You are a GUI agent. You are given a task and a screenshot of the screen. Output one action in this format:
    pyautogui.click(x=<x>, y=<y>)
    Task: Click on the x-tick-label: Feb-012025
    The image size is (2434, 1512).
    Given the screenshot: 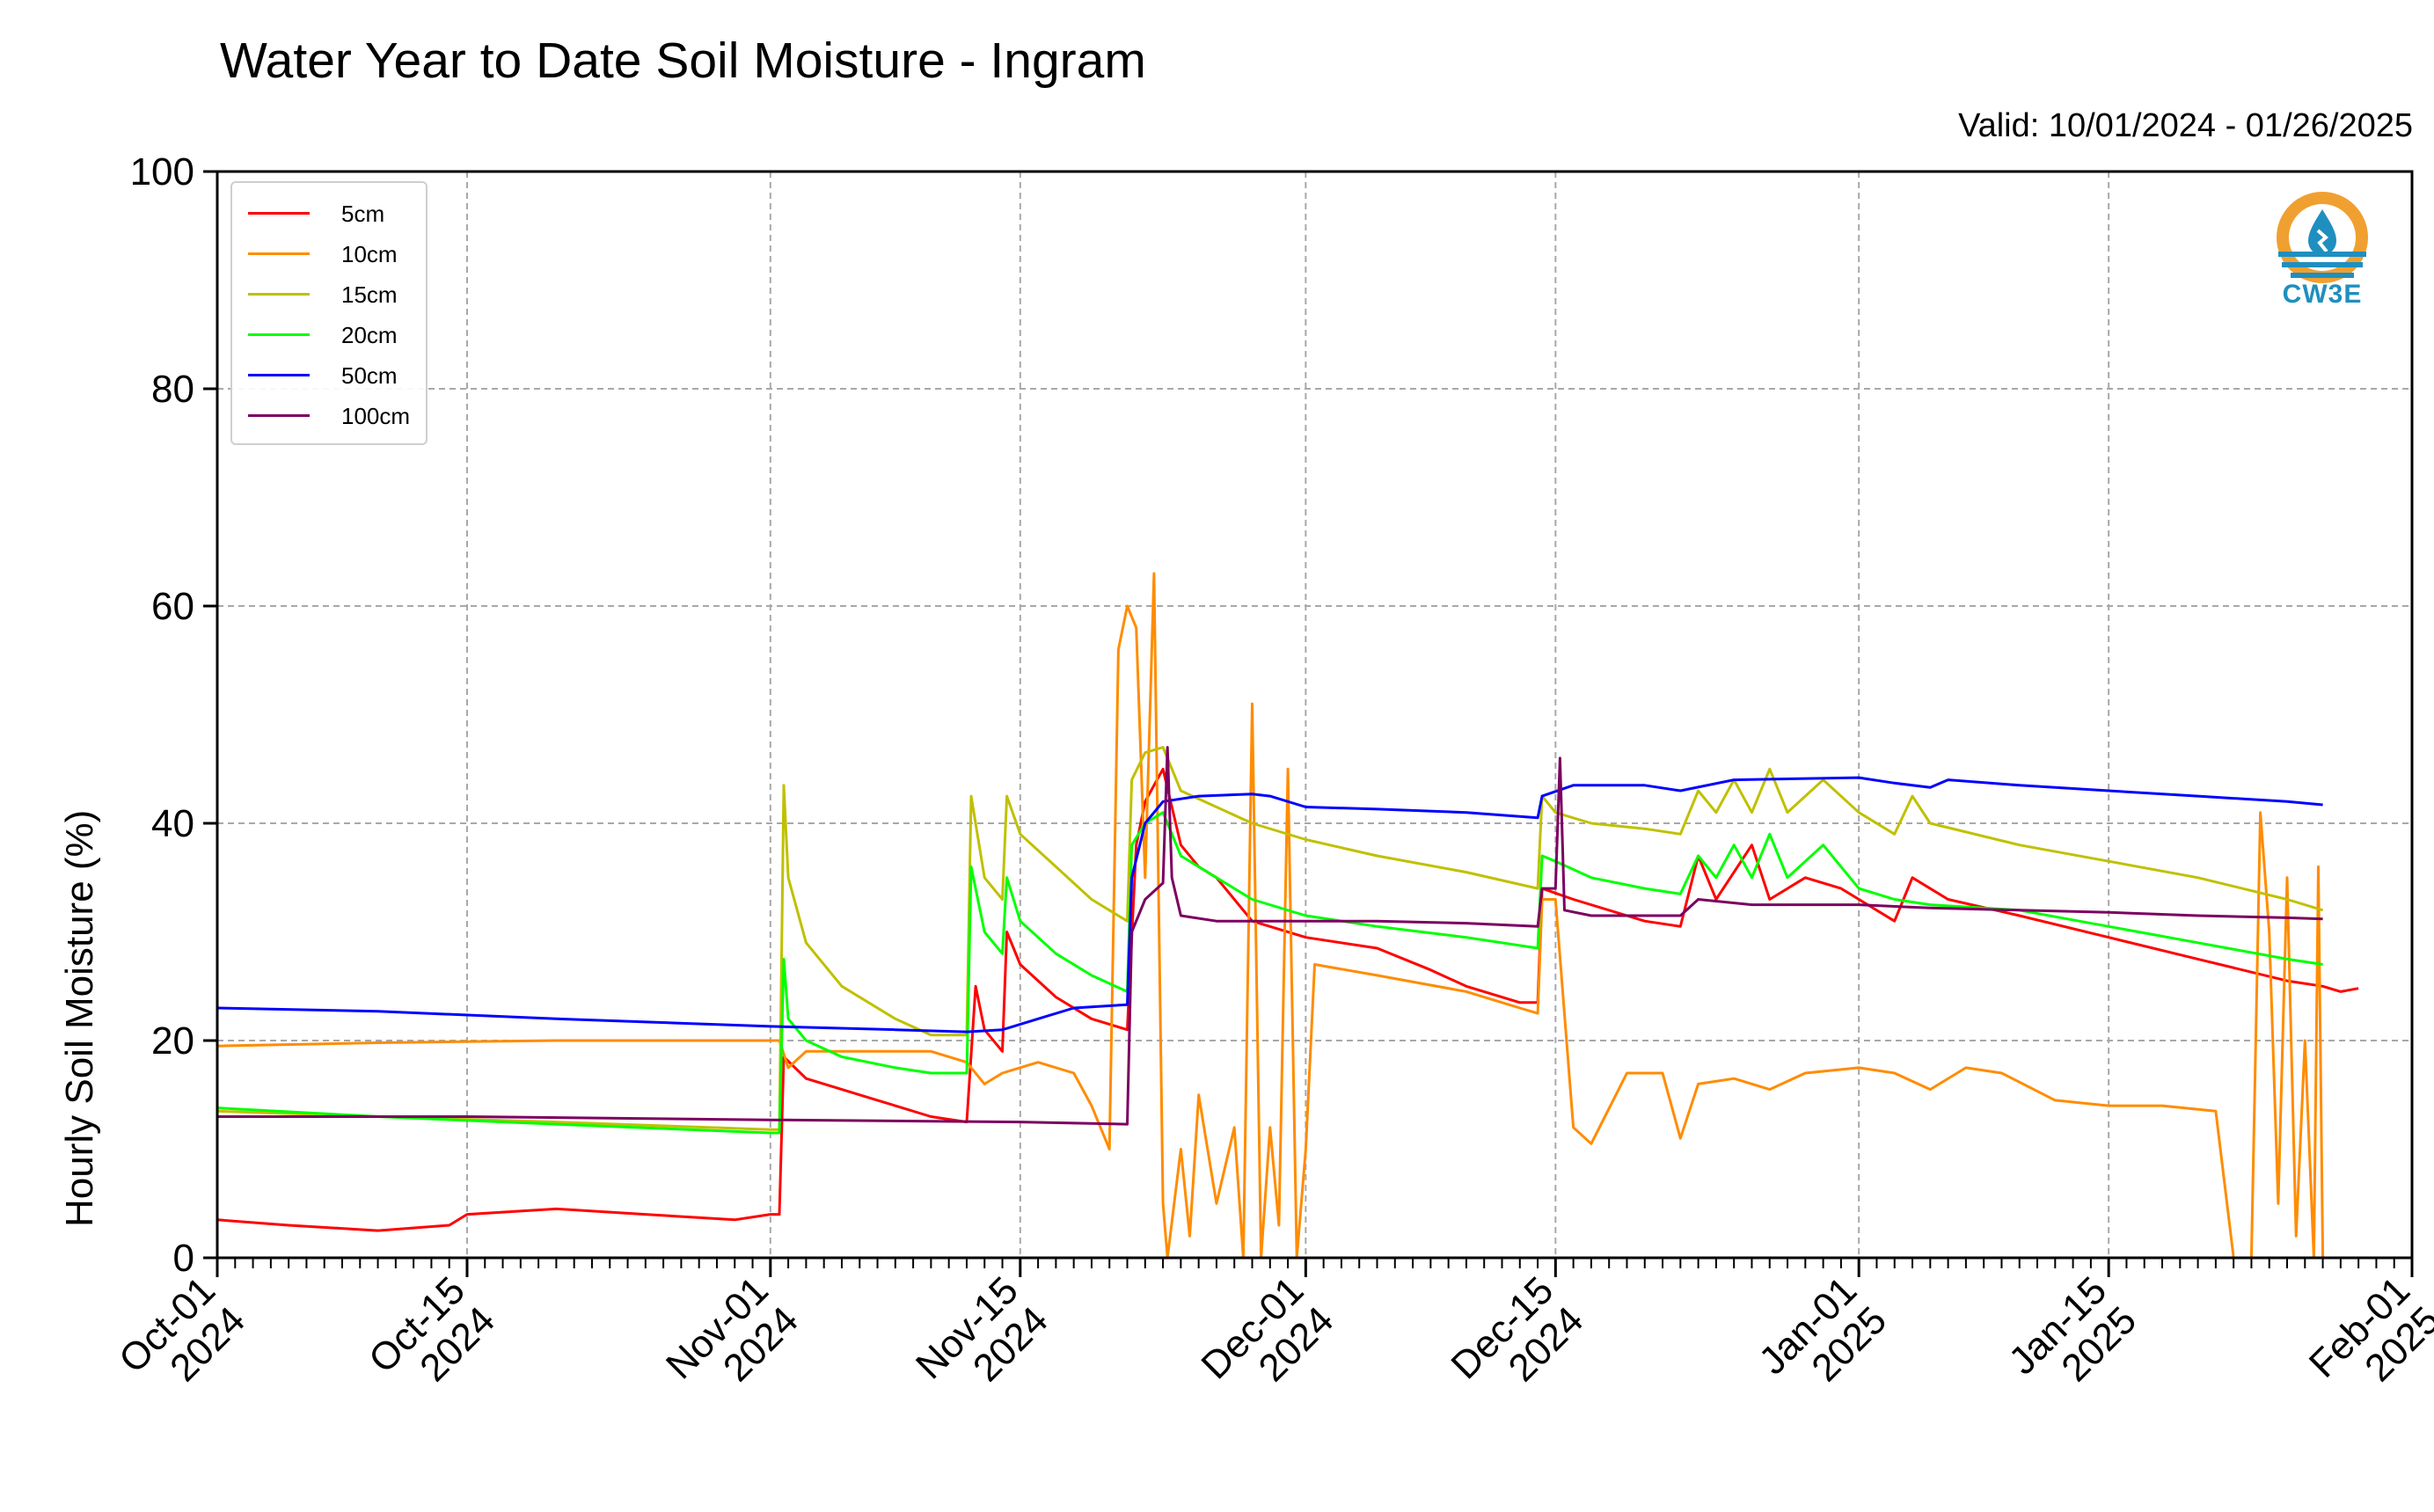 What is the action you would take?
    pyautogui.click(x=2367, y=1341)
    